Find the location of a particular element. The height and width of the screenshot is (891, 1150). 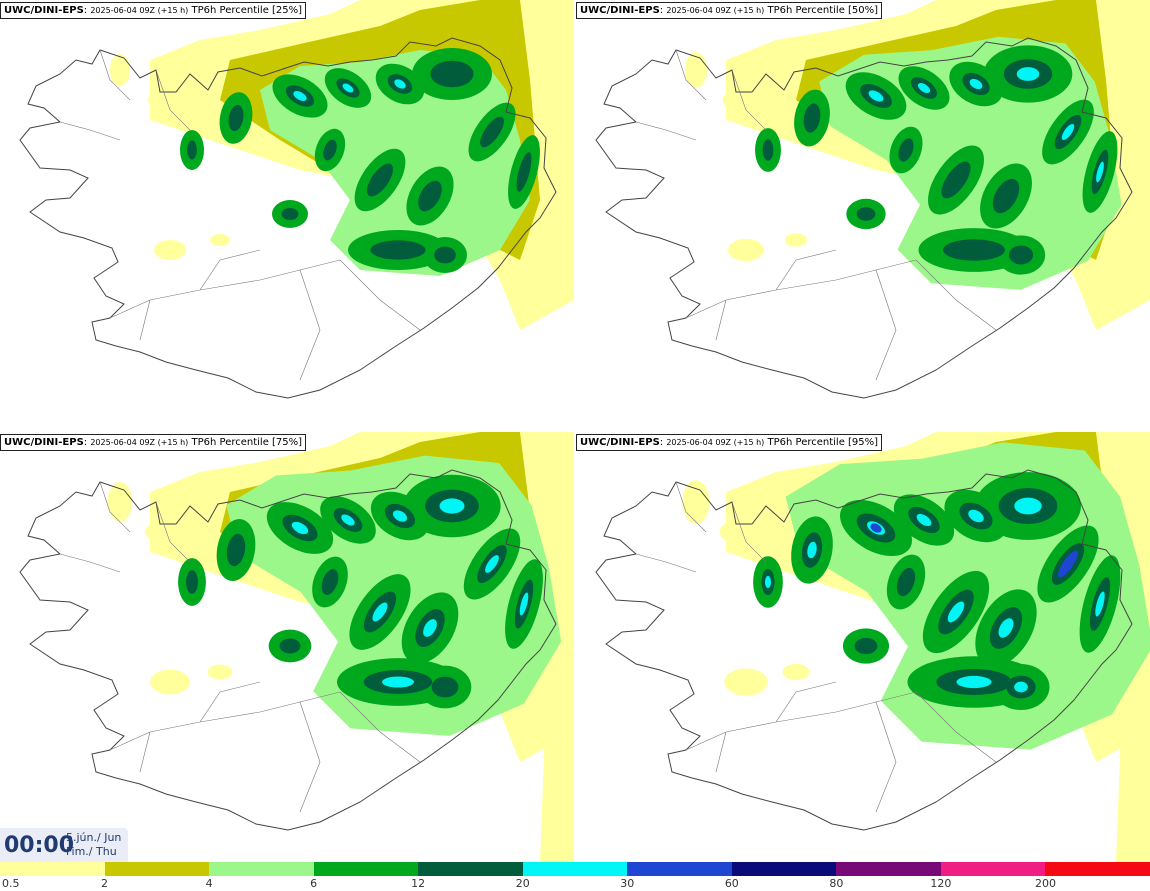

legend-tick-label: 120 is located at coordinates (941, 883).